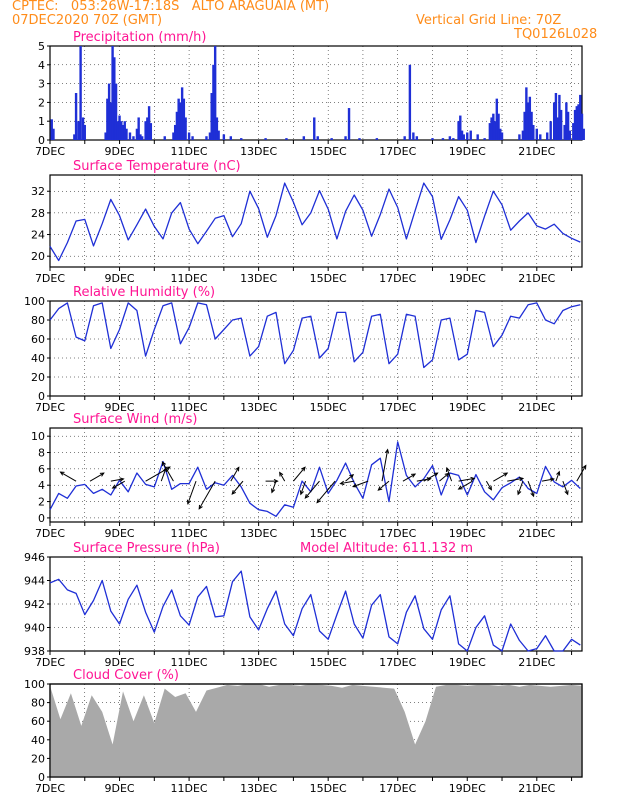  What do you see at coordinates (38, 339) in the screenshot?
I see `y-tick-label: 60` at bounding box center [38, 339].